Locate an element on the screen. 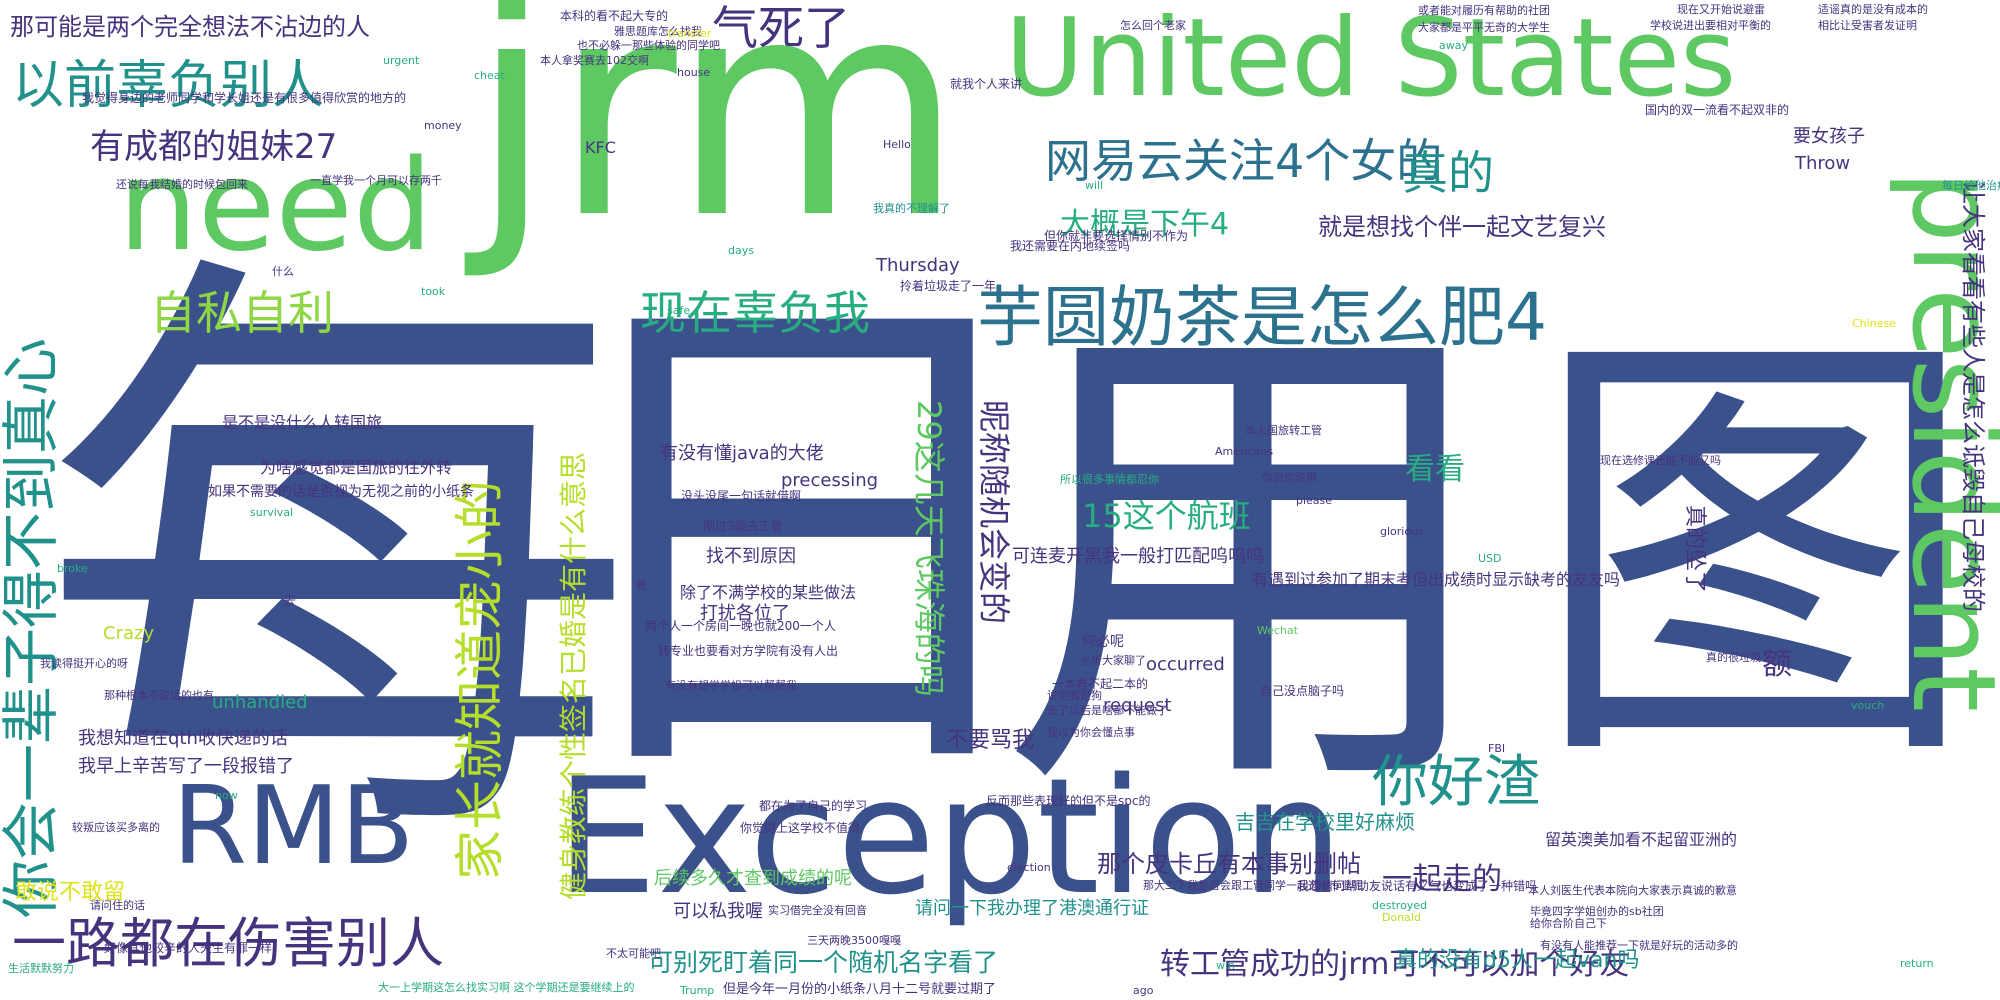  word: 找不到原因 is located at coordinates (751, 556).